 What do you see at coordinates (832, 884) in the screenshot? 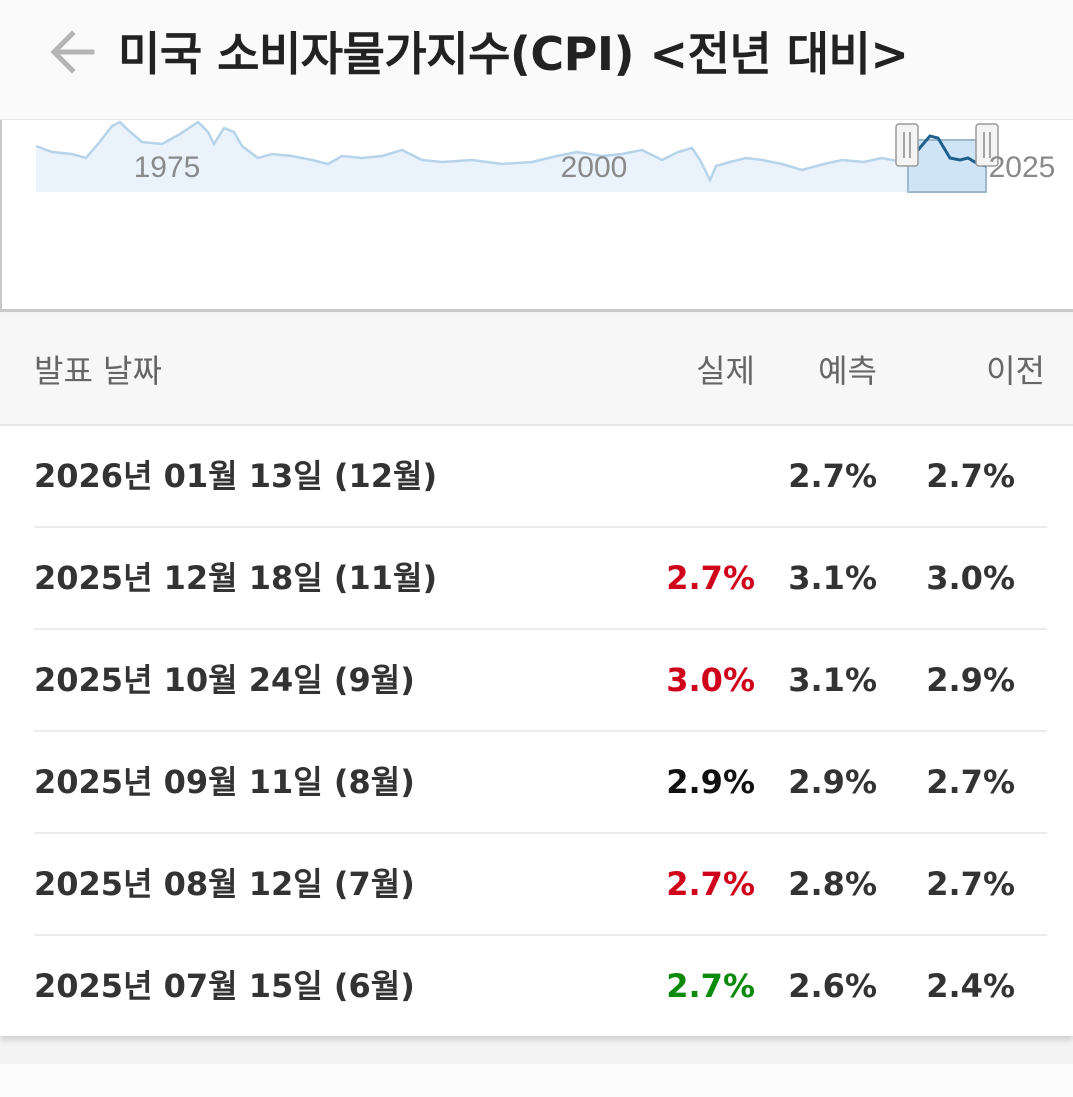
I see `forecast-value: 2.8%` at bounding box center [832, 884].